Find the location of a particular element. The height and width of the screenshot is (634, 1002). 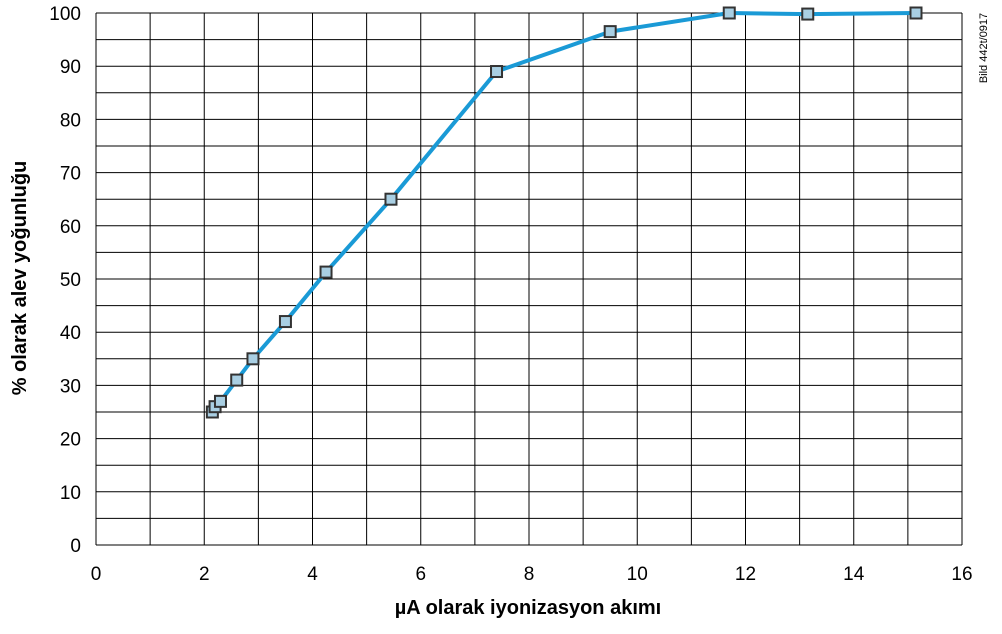

x-tick-label: 6 is located at coordinates (420, 574).